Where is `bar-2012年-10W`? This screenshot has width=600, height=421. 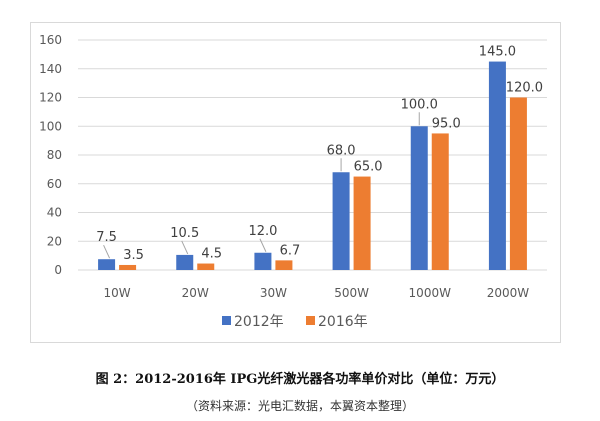 bar-2012年-10W is located at coordinates (107, 264).